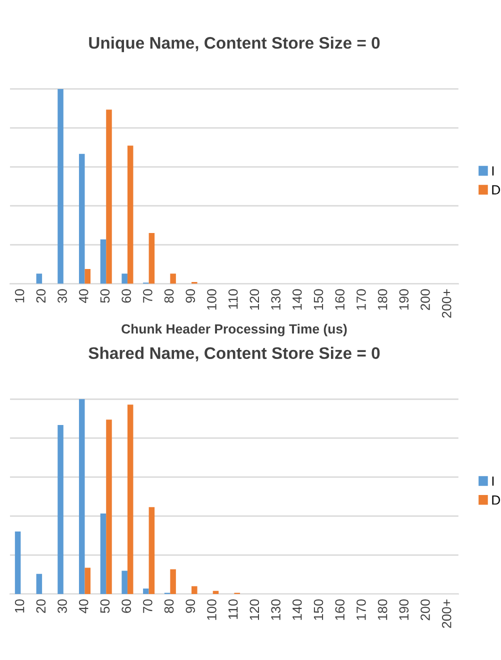  I want to click on x-axis-title: Chunk Header Processing Time (us), so click(234, 330).